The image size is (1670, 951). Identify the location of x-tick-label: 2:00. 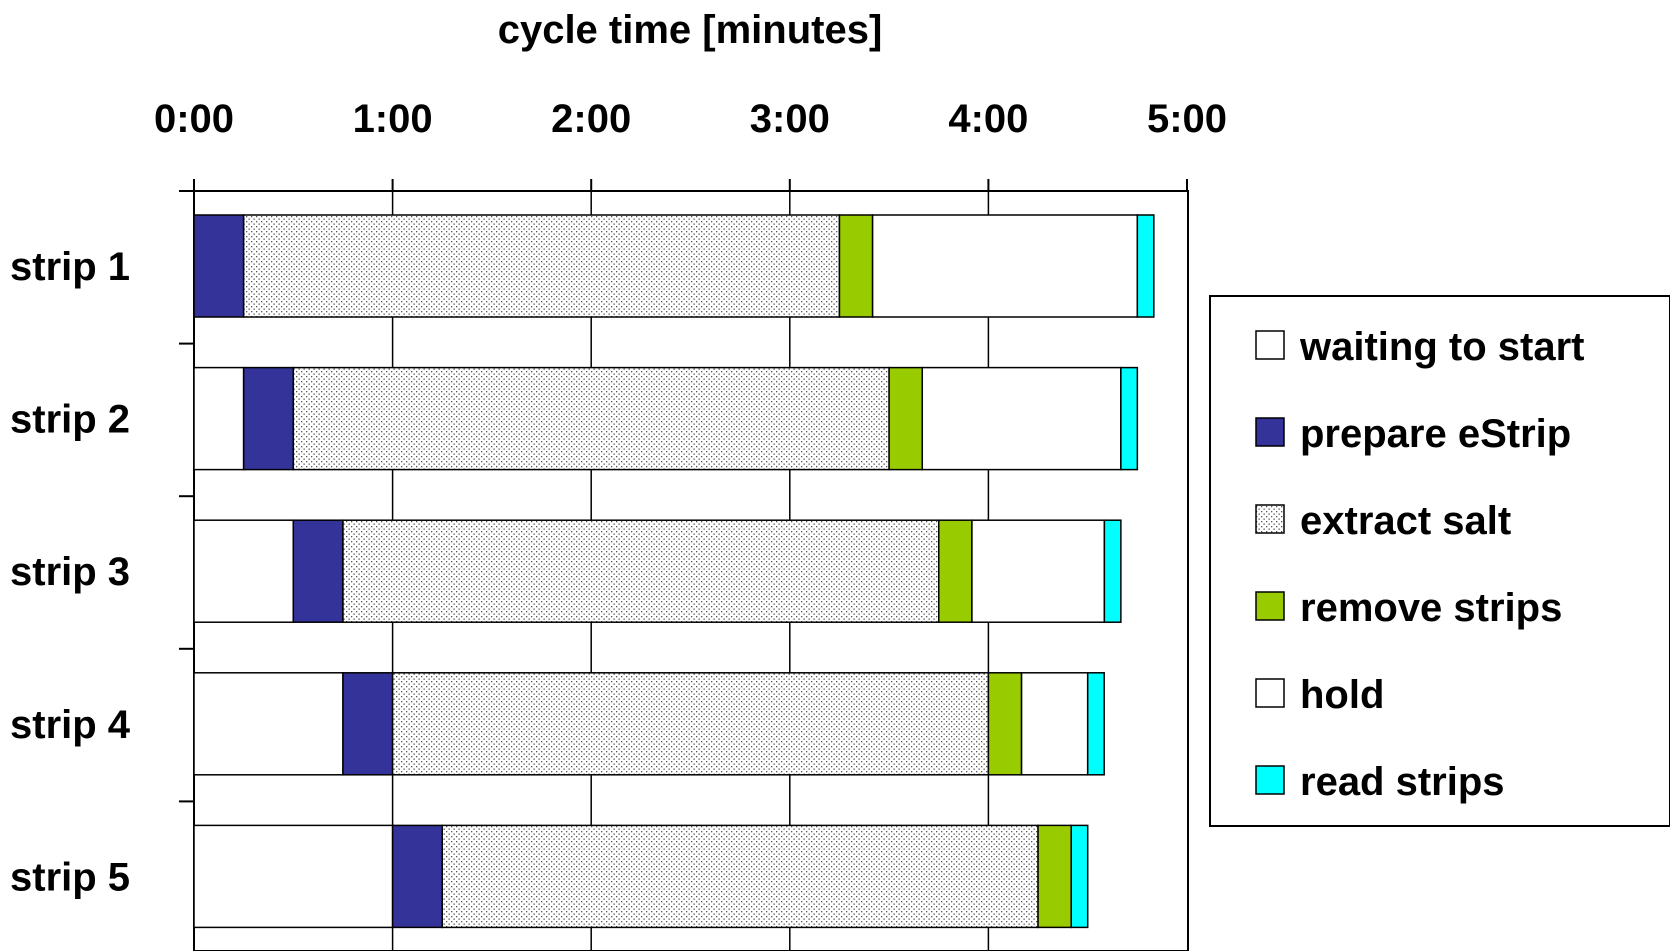
(591, 119).